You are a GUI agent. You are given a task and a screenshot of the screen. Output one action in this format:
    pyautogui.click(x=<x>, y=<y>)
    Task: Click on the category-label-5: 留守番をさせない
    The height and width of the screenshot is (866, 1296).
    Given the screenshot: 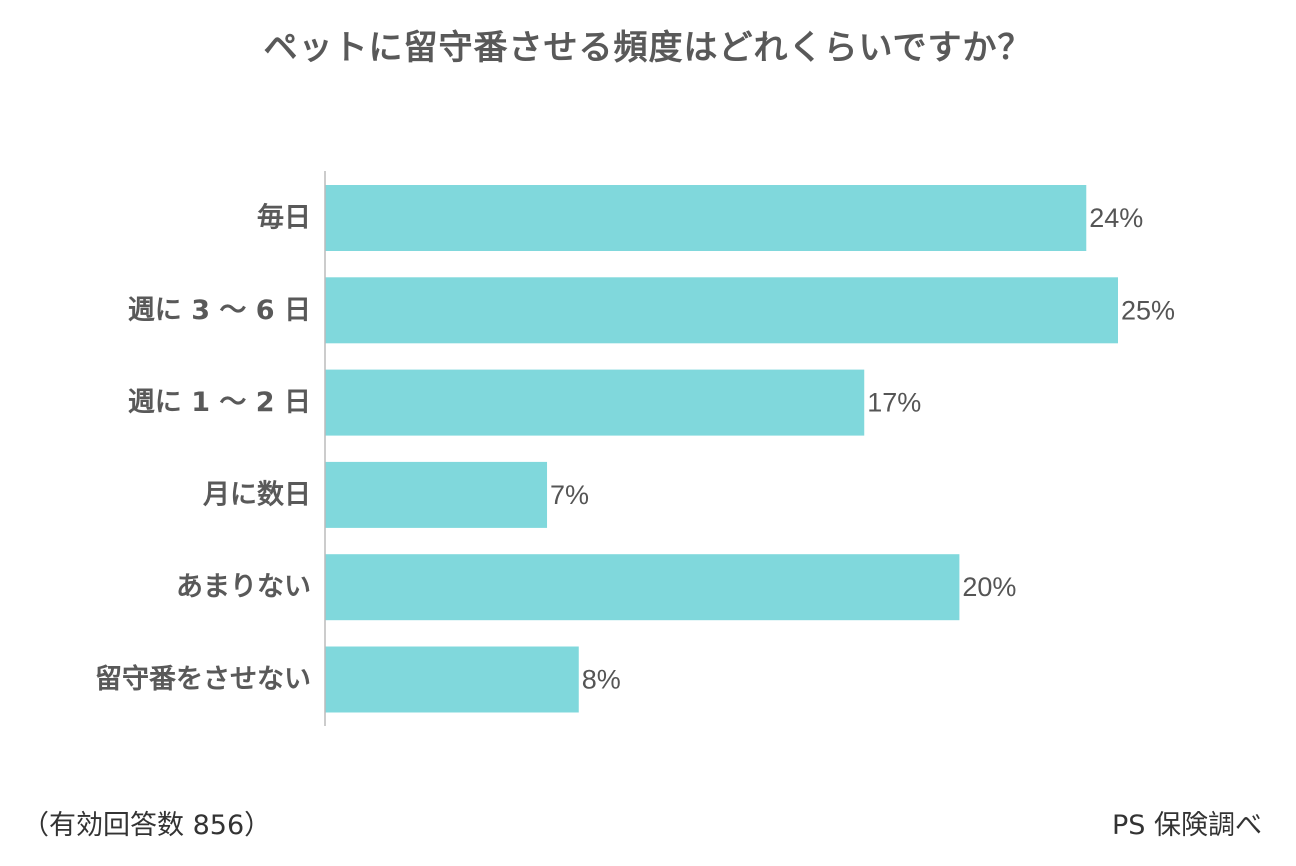 What is the action you would take?
    pyautogui.click(x=203, y=679)
    